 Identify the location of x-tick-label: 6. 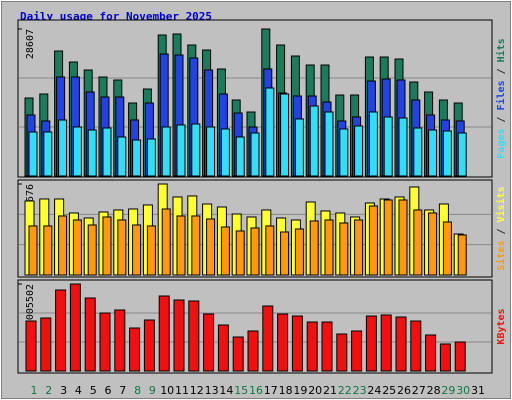
(108, 390).